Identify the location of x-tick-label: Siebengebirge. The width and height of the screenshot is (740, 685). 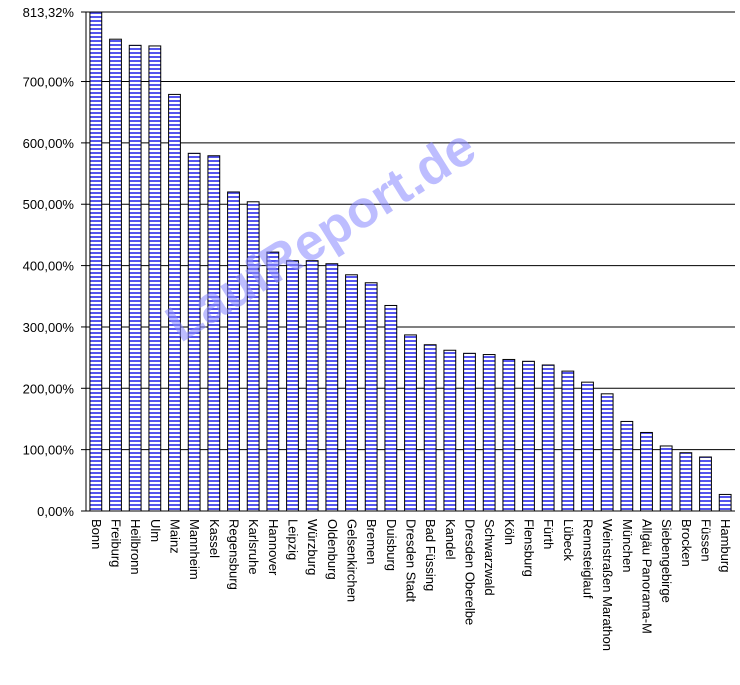
(666, 561).